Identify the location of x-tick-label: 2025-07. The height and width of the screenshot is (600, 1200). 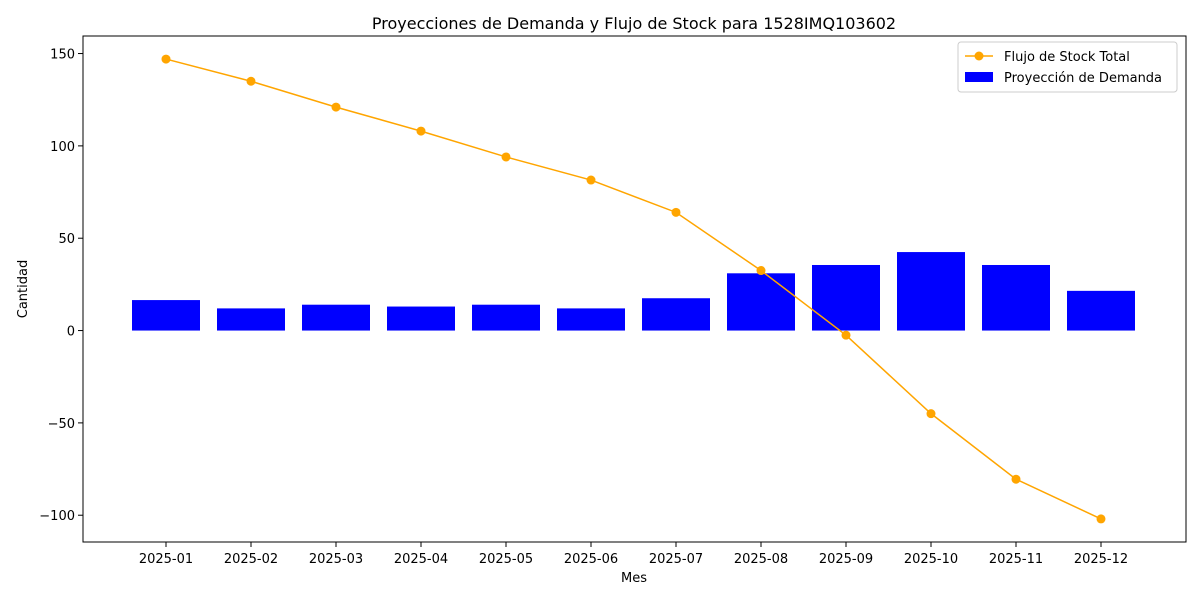
(676, 559).